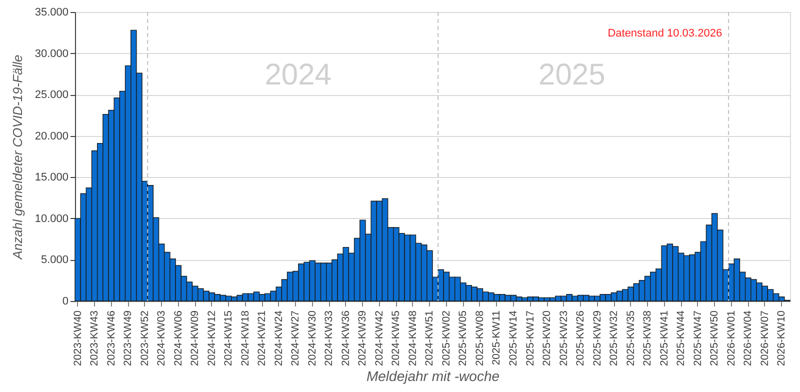 The height and width of the screenshot is (392, 800). Describe the element at coordinates (782, 338) in the screenshot. I see `x-tick-label: 2026-KW10` at that location.